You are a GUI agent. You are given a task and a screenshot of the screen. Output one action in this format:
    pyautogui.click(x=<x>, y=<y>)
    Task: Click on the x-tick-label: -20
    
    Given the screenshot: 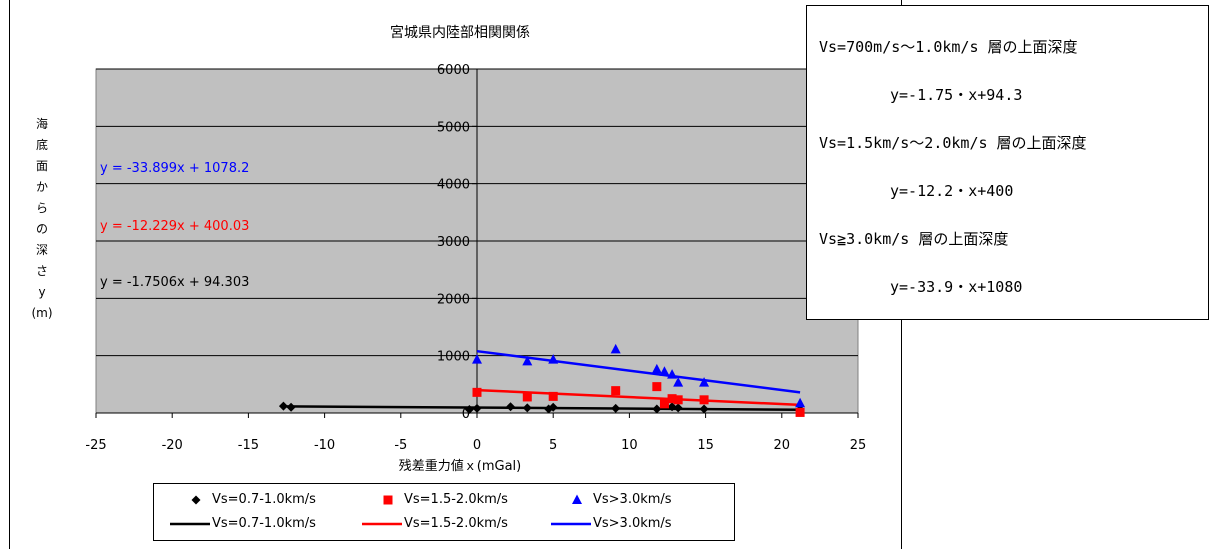 What is the action you would take?
    pyautogui.click(x=172, y=445)
    